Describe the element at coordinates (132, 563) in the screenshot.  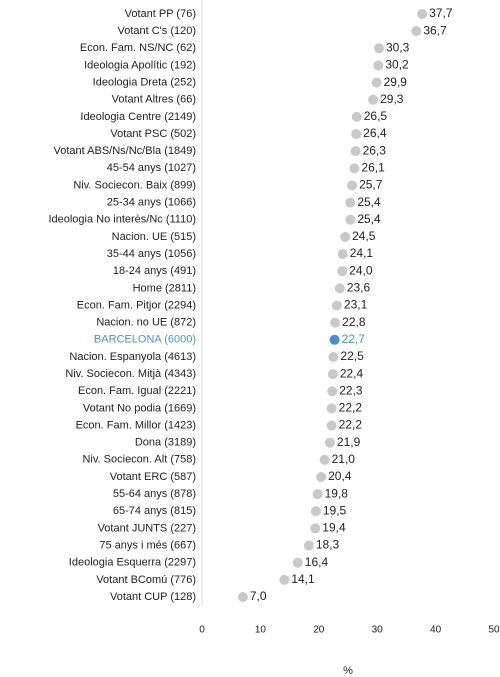
I see `category-label: Ideologia Esquerra (2297)` at that location.